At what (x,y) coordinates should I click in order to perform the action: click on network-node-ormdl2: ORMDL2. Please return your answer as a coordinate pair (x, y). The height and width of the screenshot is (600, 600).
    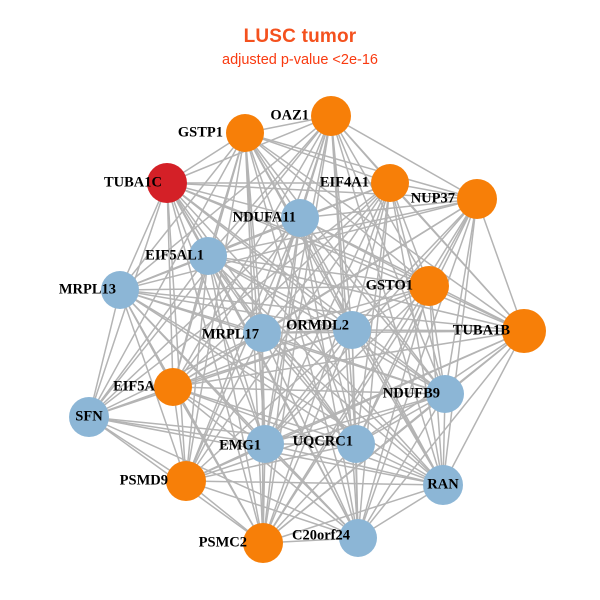
    Looking at the image, I should click on (328, 330).